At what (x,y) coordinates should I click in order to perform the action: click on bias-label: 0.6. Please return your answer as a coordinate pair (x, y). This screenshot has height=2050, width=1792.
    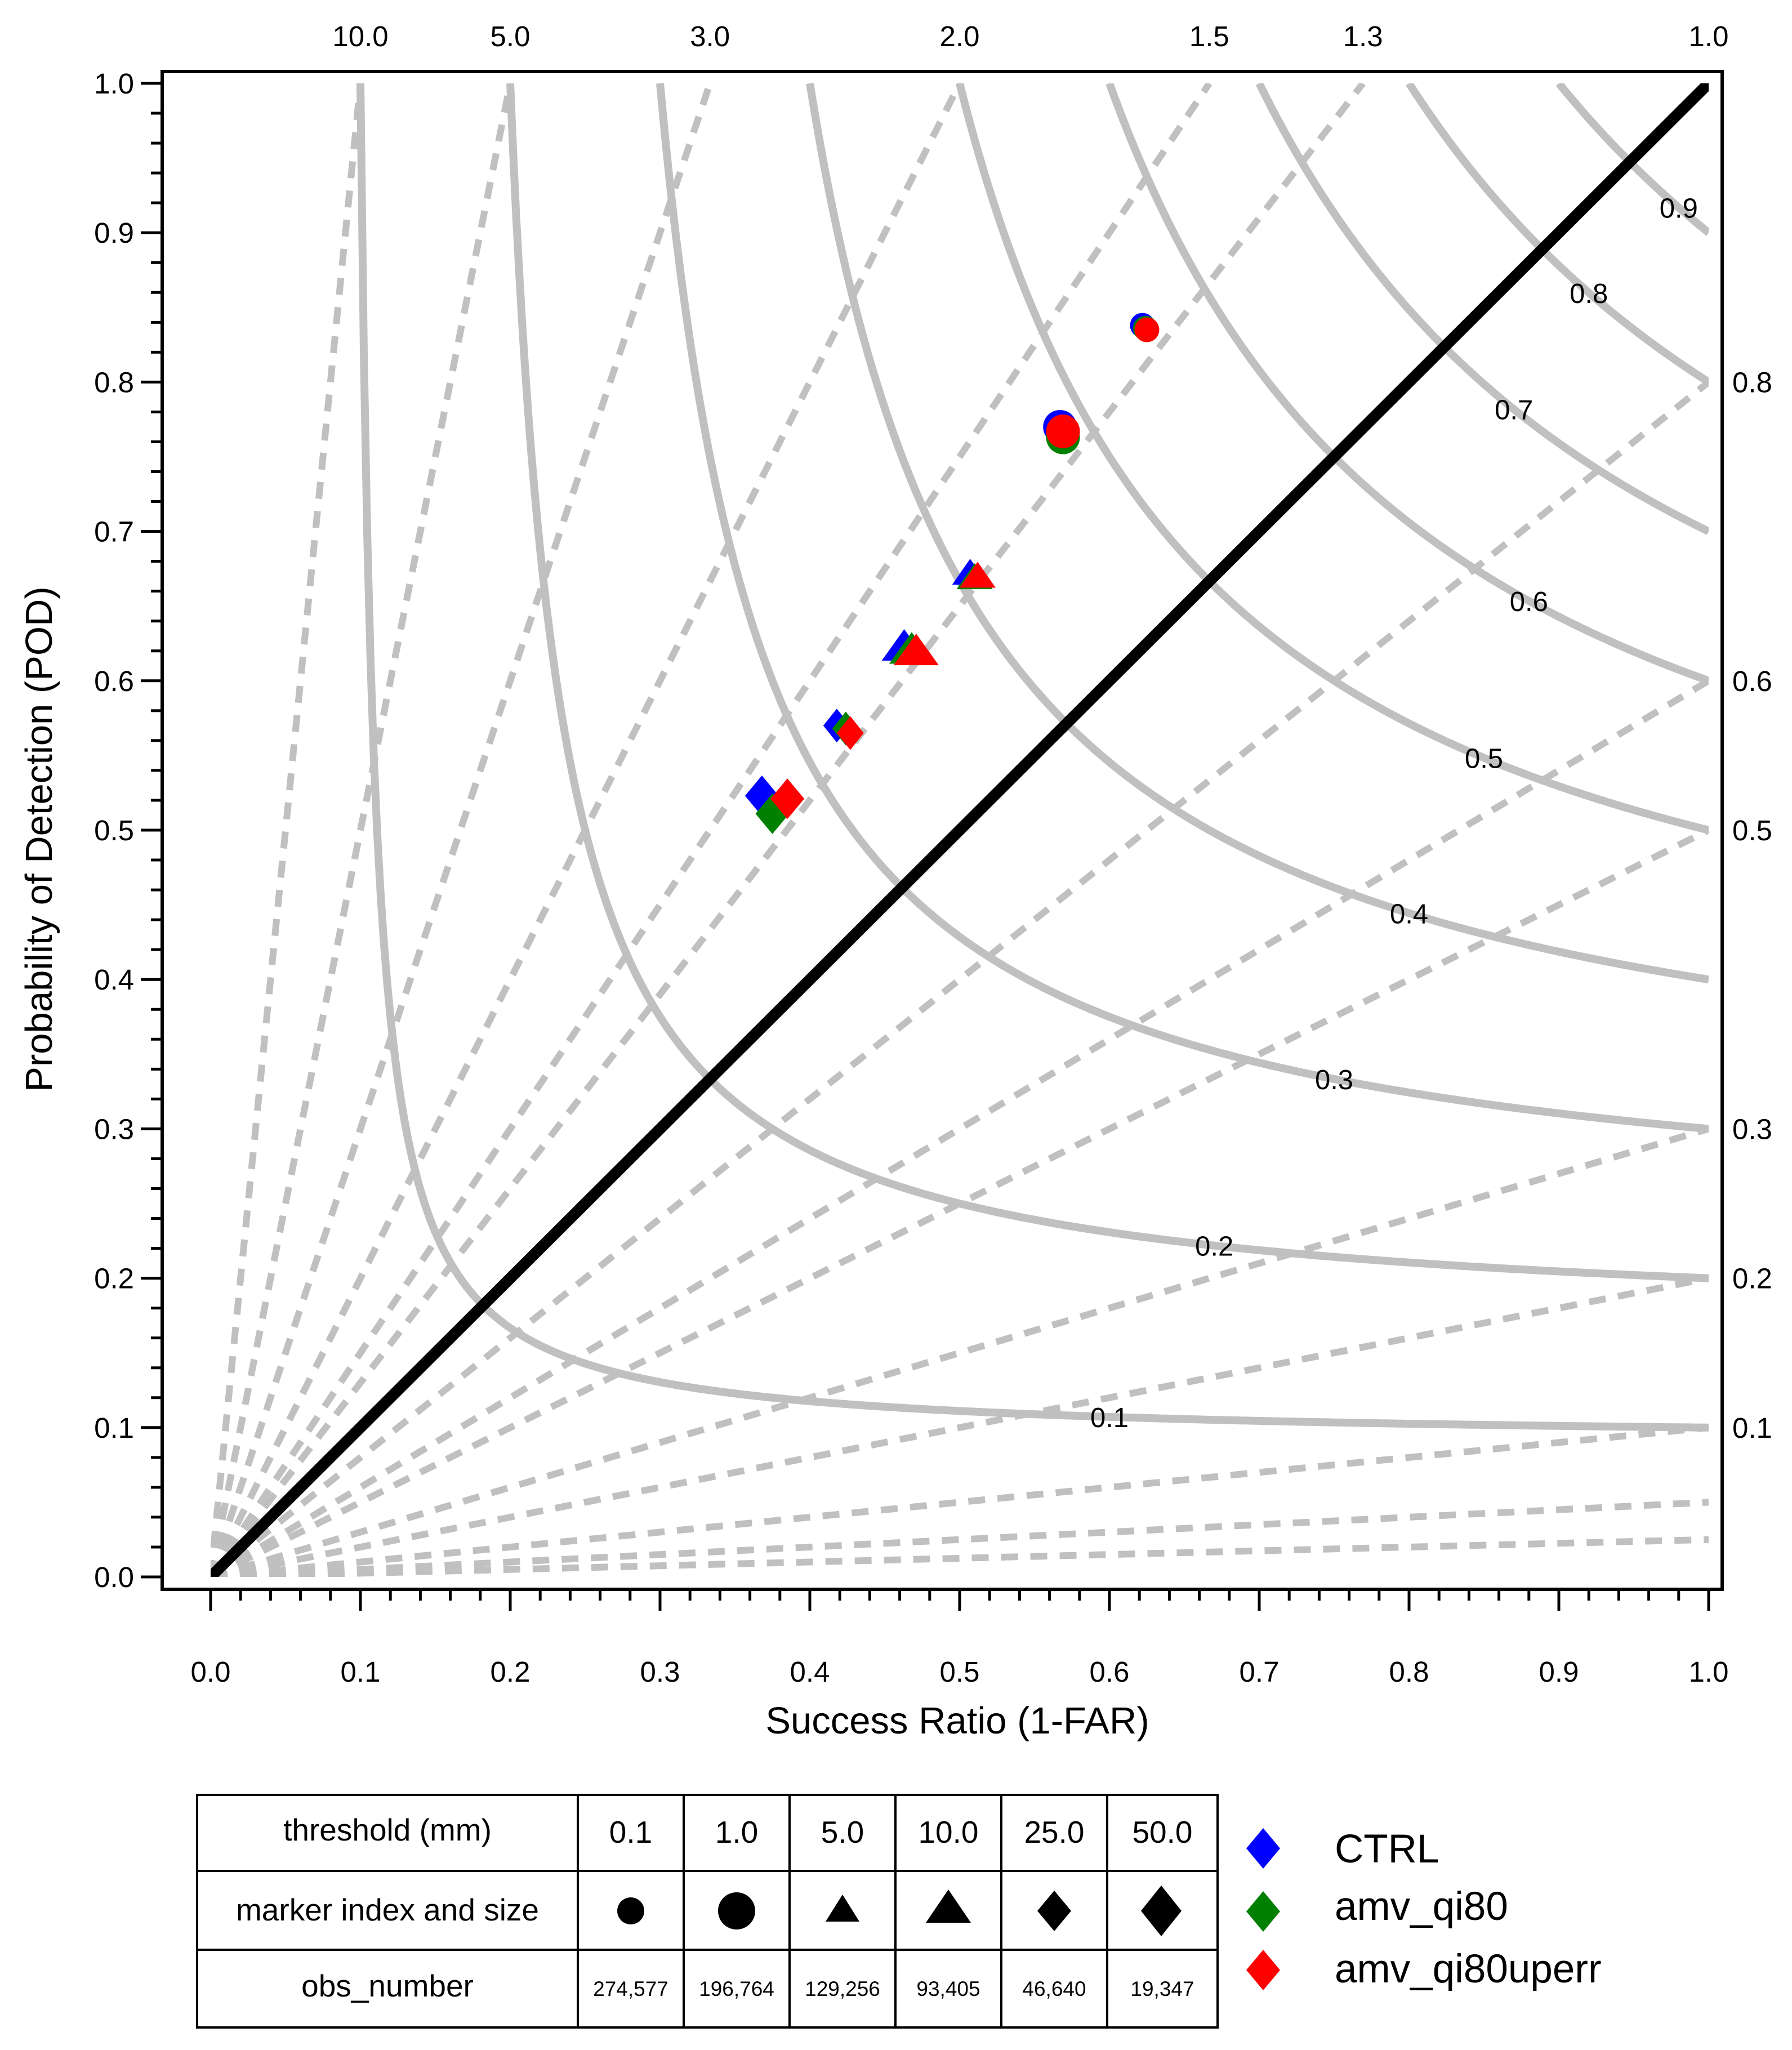
    Looking at the image, I should click on (1752, 681).